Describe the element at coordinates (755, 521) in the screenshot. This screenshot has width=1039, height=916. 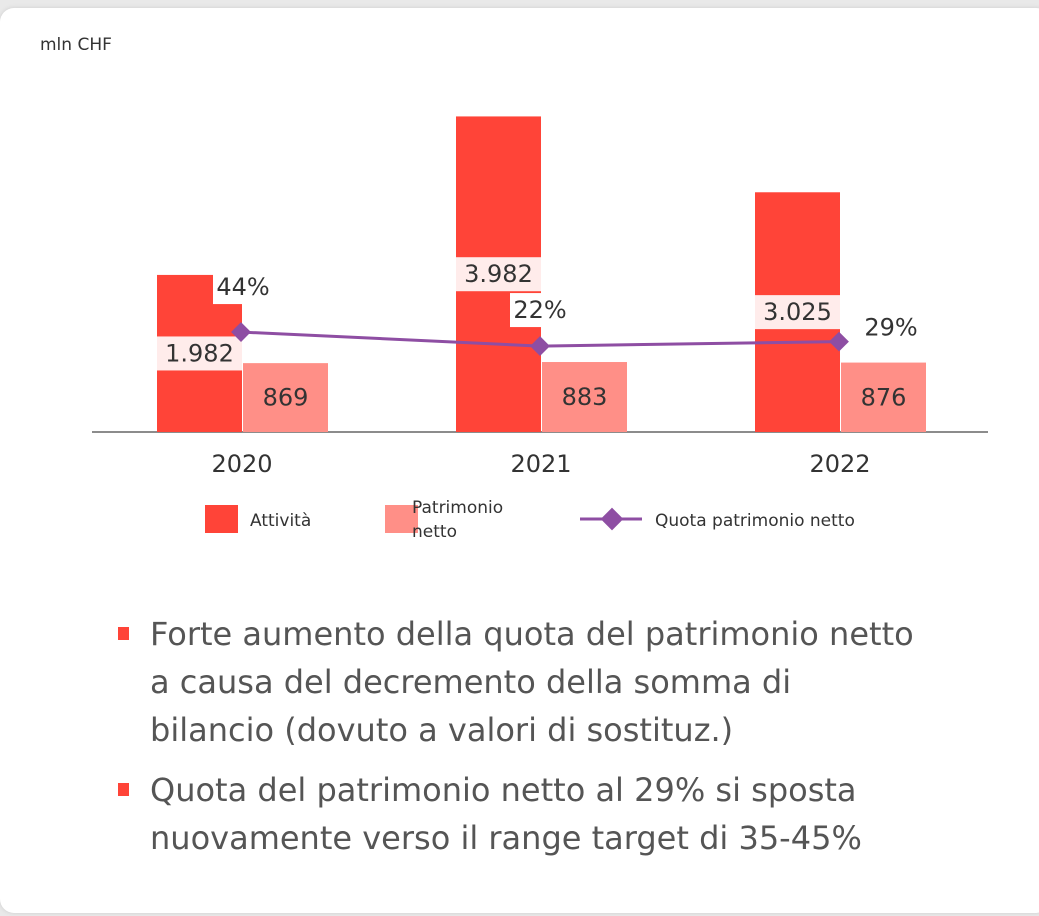
I see `legend-label: Quota patrimonio netto` at that location.